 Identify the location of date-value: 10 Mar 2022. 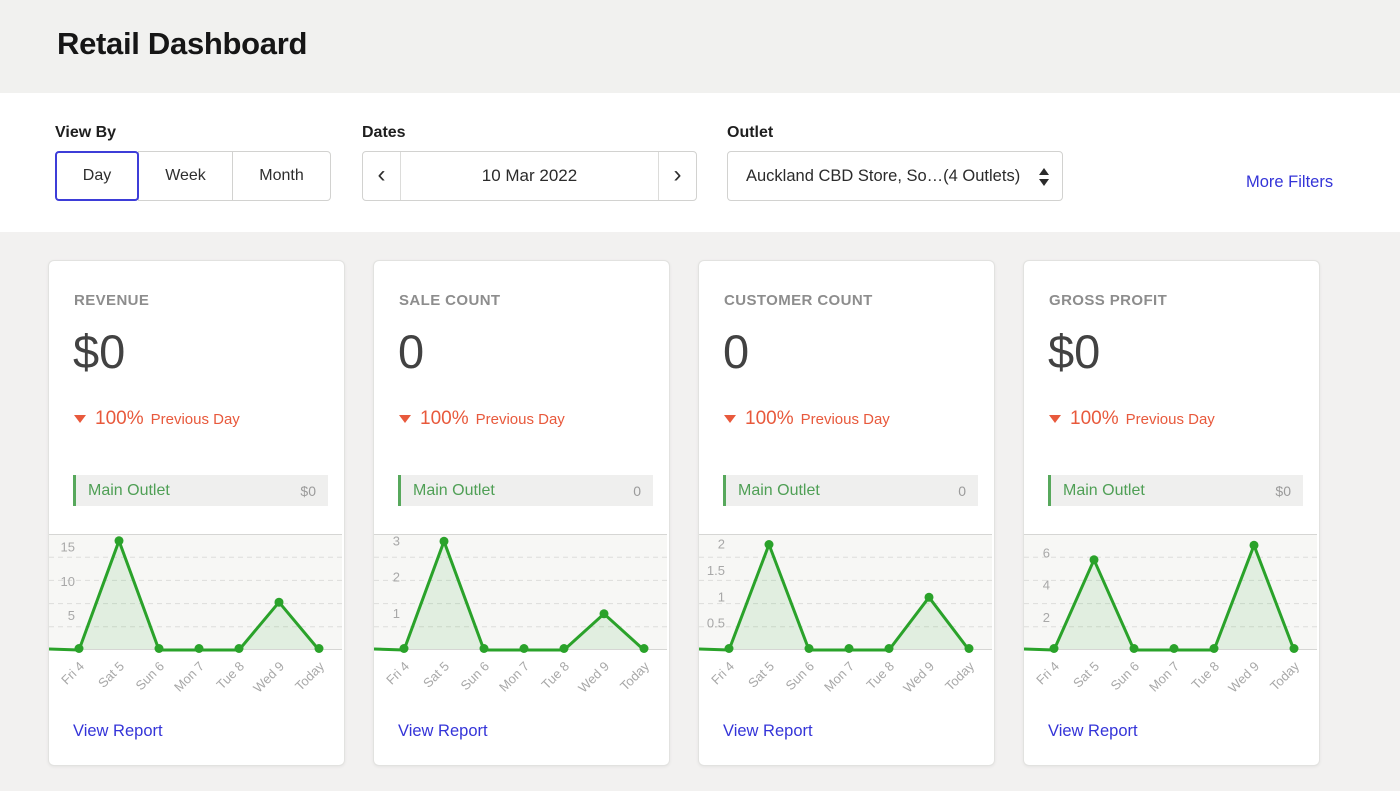
(529, 175).